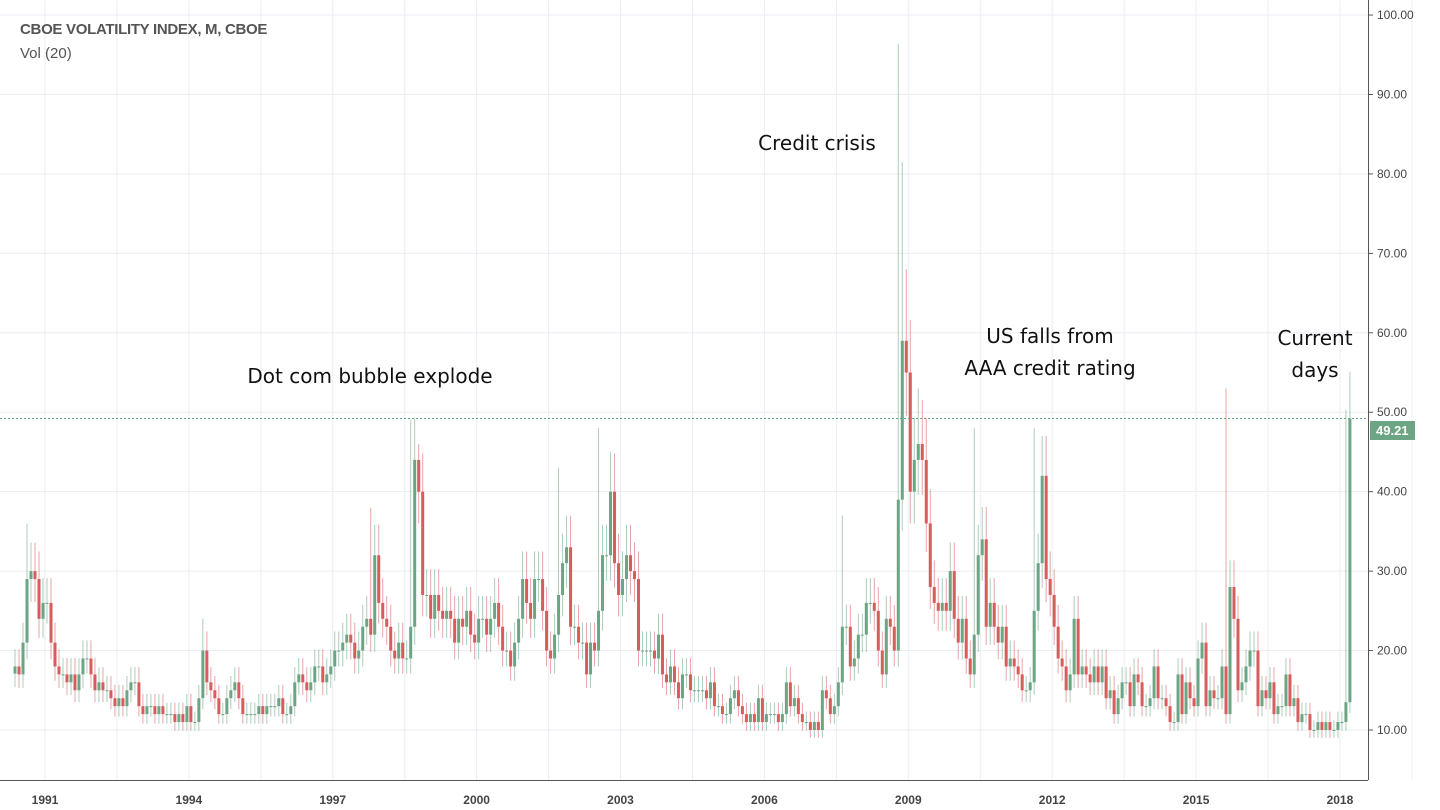  I want to click on y-tick-label: 90.00, so click(1392, 94).